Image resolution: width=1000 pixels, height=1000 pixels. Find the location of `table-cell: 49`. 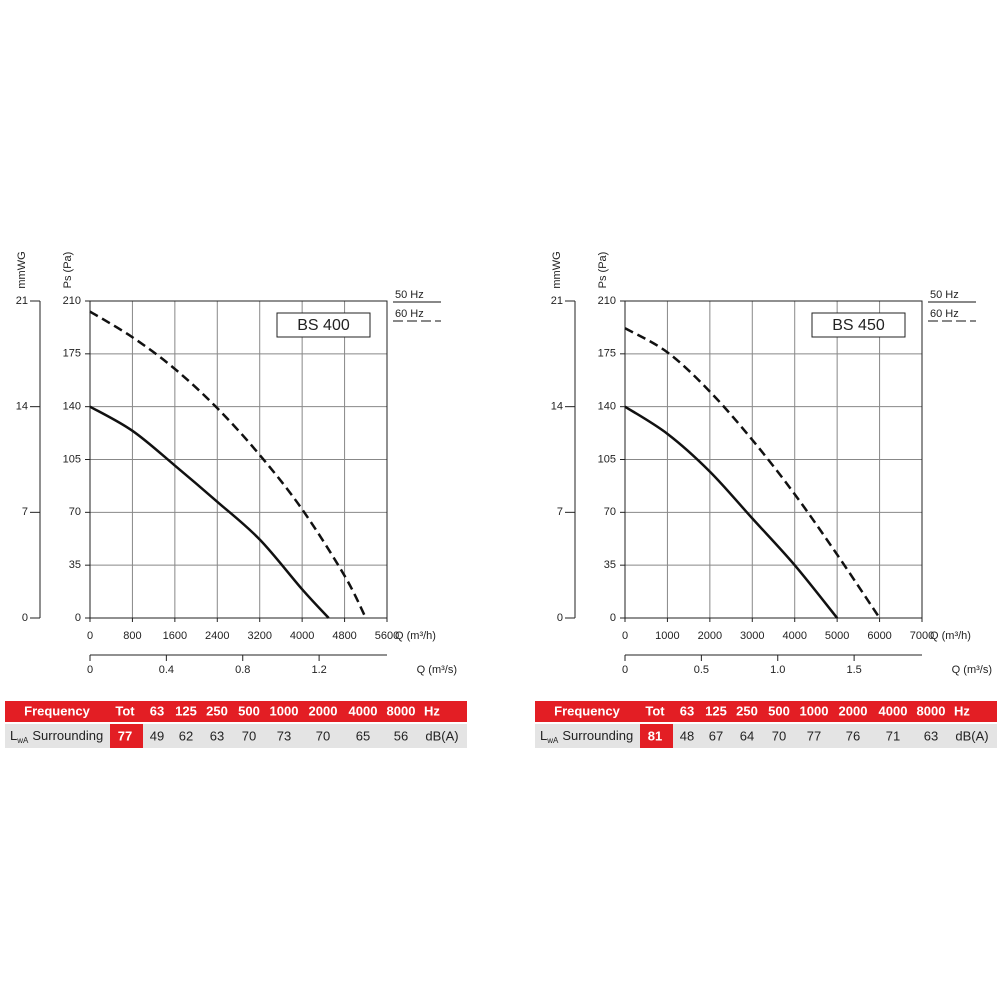

table-cell: 49 is located at coordinates (157, 735).